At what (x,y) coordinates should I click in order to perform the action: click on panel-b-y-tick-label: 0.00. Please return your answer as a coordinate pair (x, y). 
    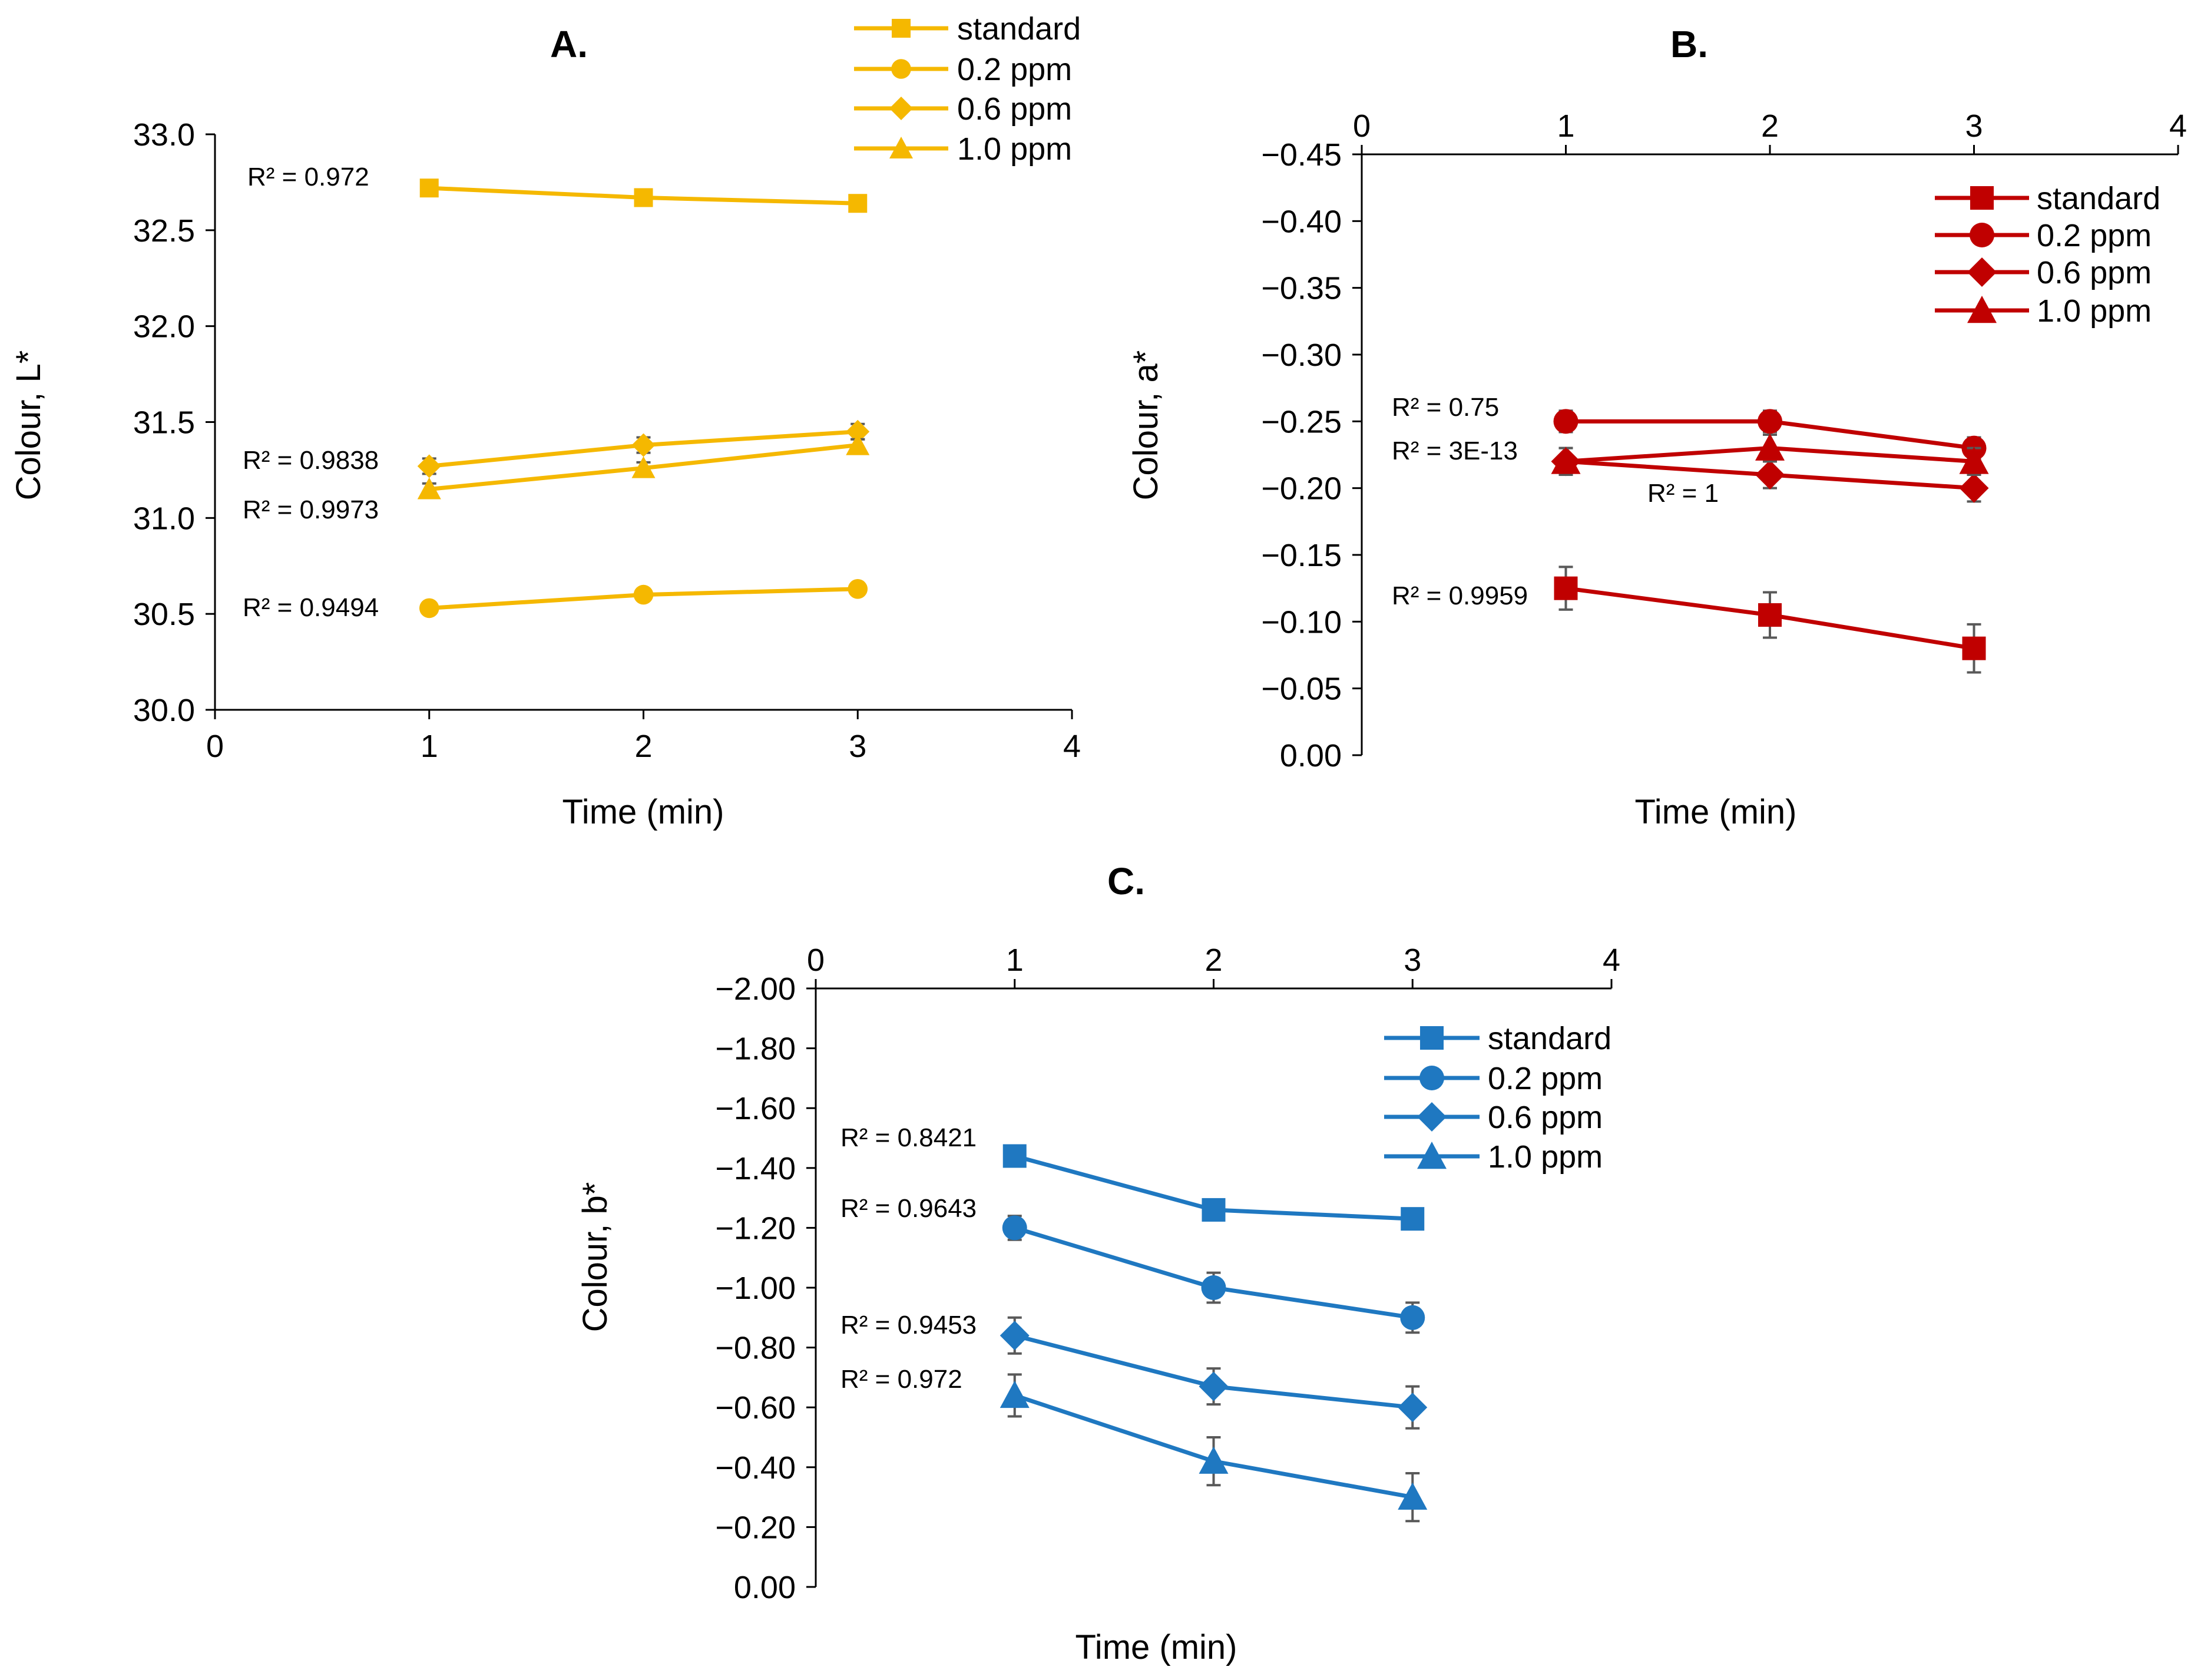
    Looking at the image, I should click on (1311, 755).